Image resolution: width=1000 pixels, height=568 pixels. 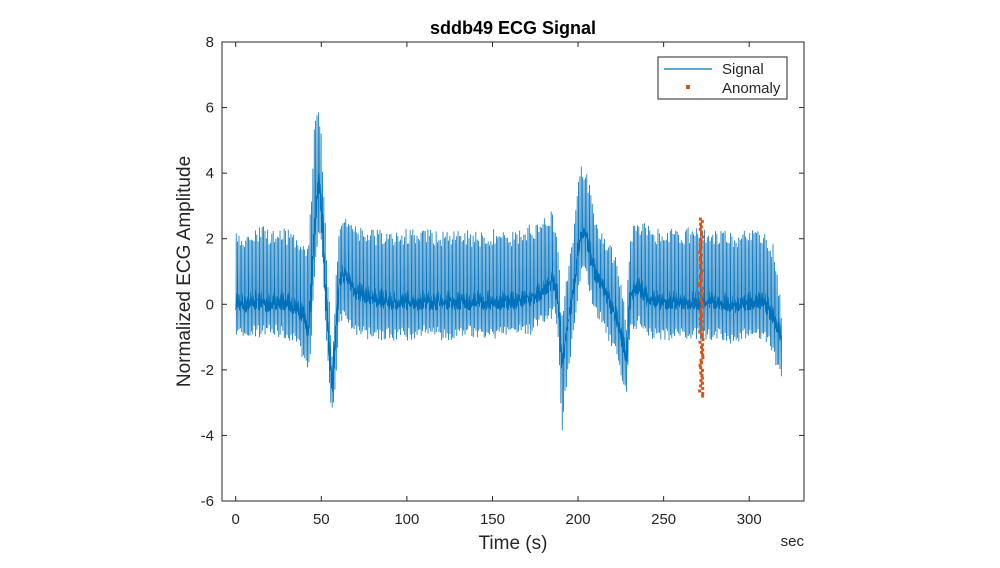 What do you see at coordinates (207, 501) in the screenshot?
I see `y-tick-label: -6` at bounding box center [207, 501].